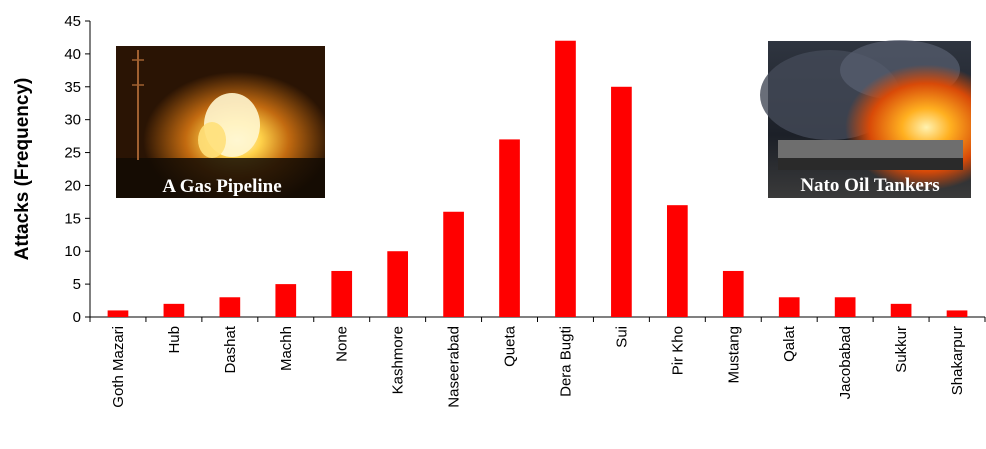 The height and width of the screenshot is (449, 986). Describe the element at coordinates (398, 360) in the screenshot. I see `category-label: Kashmore` at that location.